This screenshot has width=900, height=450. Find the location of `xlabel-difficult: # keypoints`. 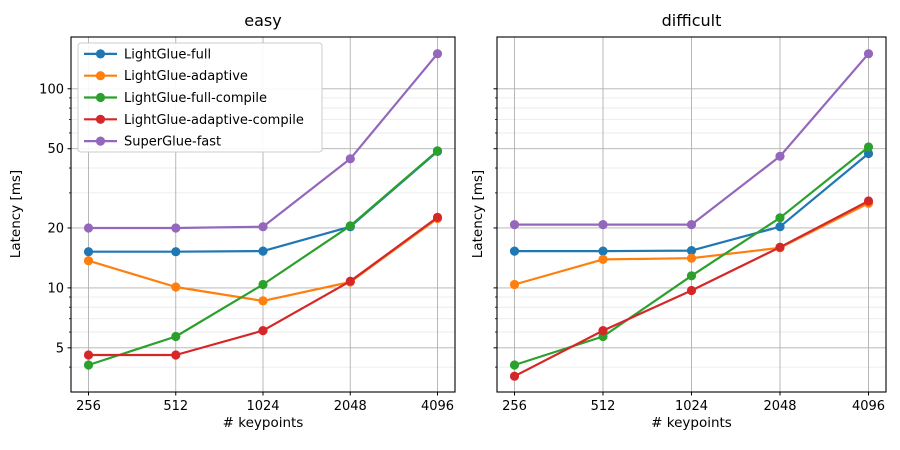

xlabel-difficult: # keypoints is located at coordinates (691, 423).